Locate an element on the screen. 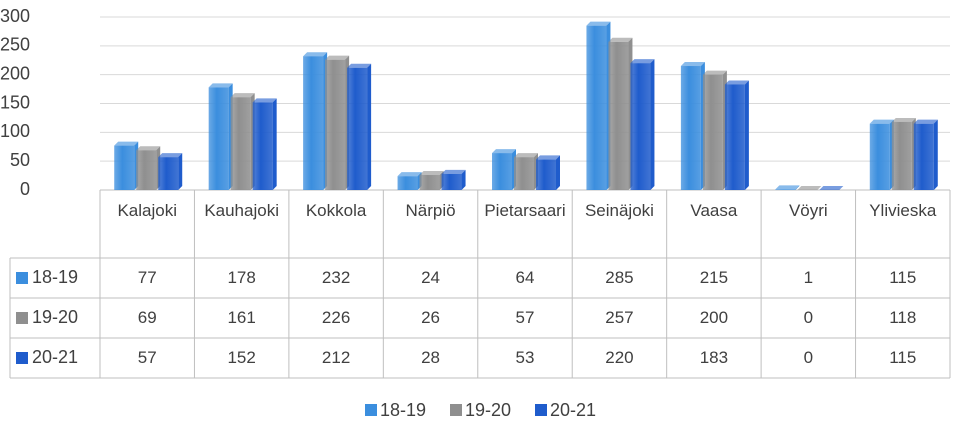 This screenshot has width=954, height=428. table-value: 53 is located at coordinates (525, 357).